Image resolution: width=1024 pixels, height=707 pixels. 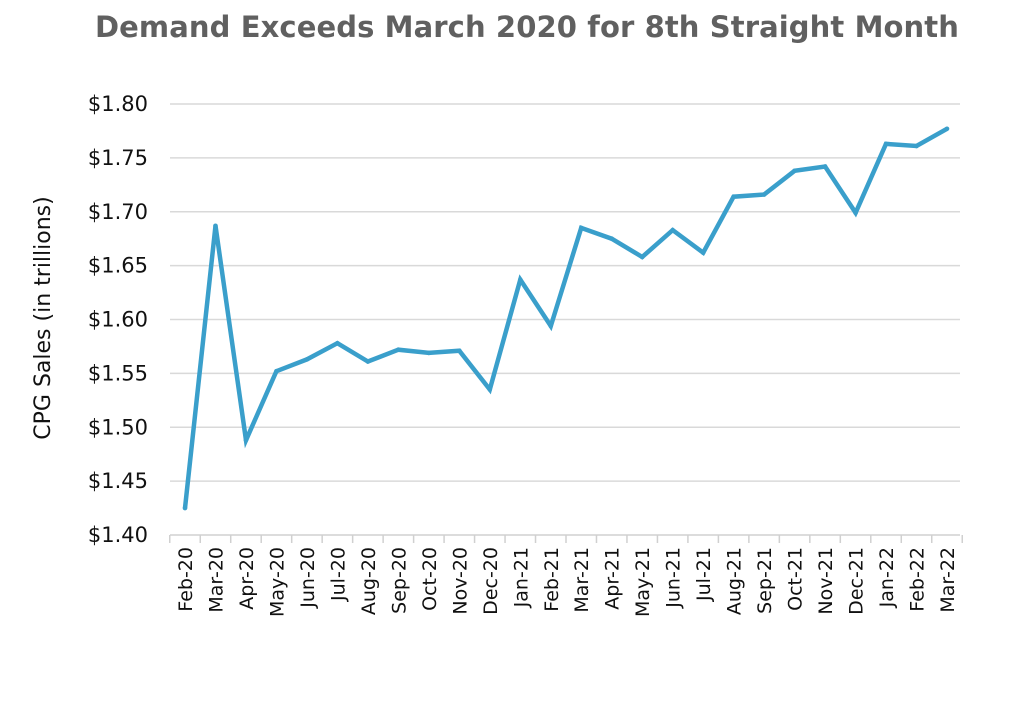 What do you see at coordinates (765, 580) in the screenshot?
I see `x-tick-label: Sep-21` at bounding box center [765, 580].